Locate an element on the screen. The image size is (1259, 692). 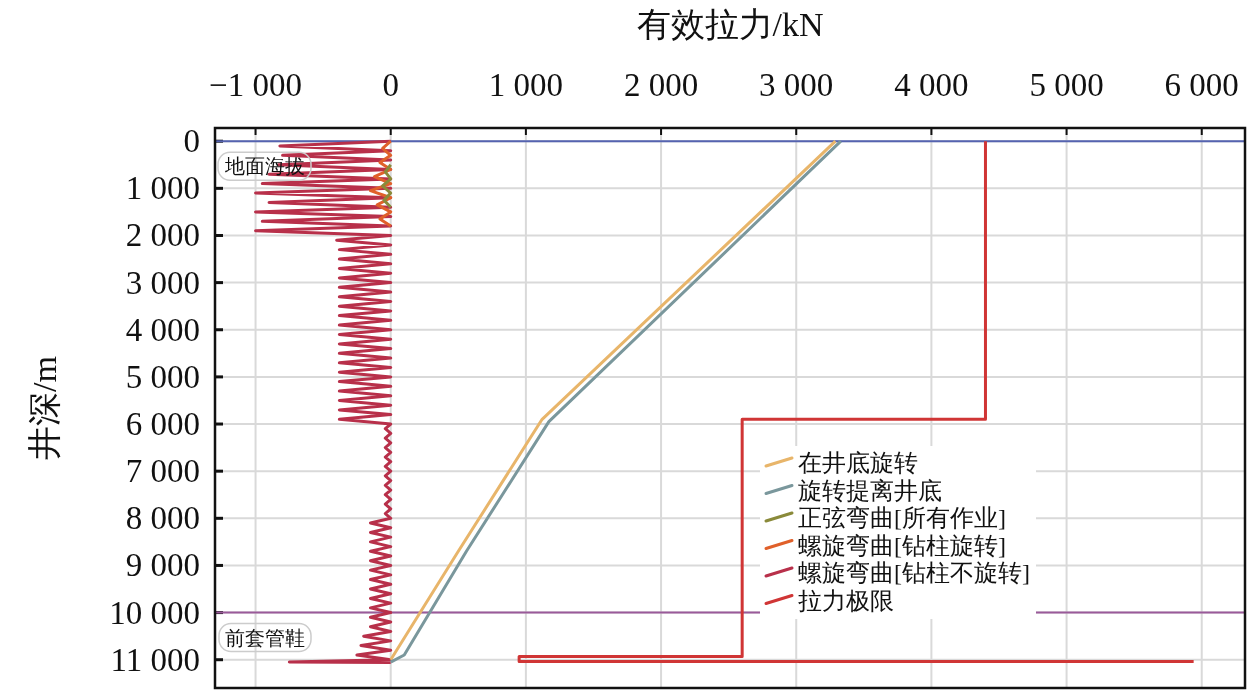
x-tick-label: −1 000 is located at coordinates (255, 85).